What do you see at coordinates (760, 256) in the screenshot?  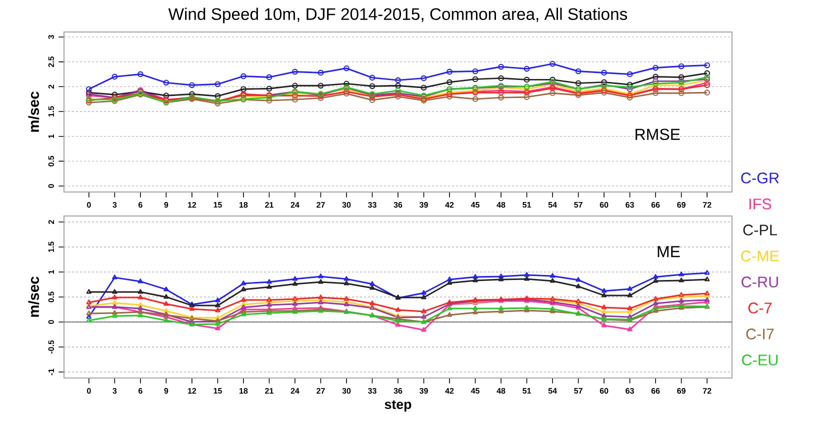 I see `text: C-ME` at bounding box center [760, 256].